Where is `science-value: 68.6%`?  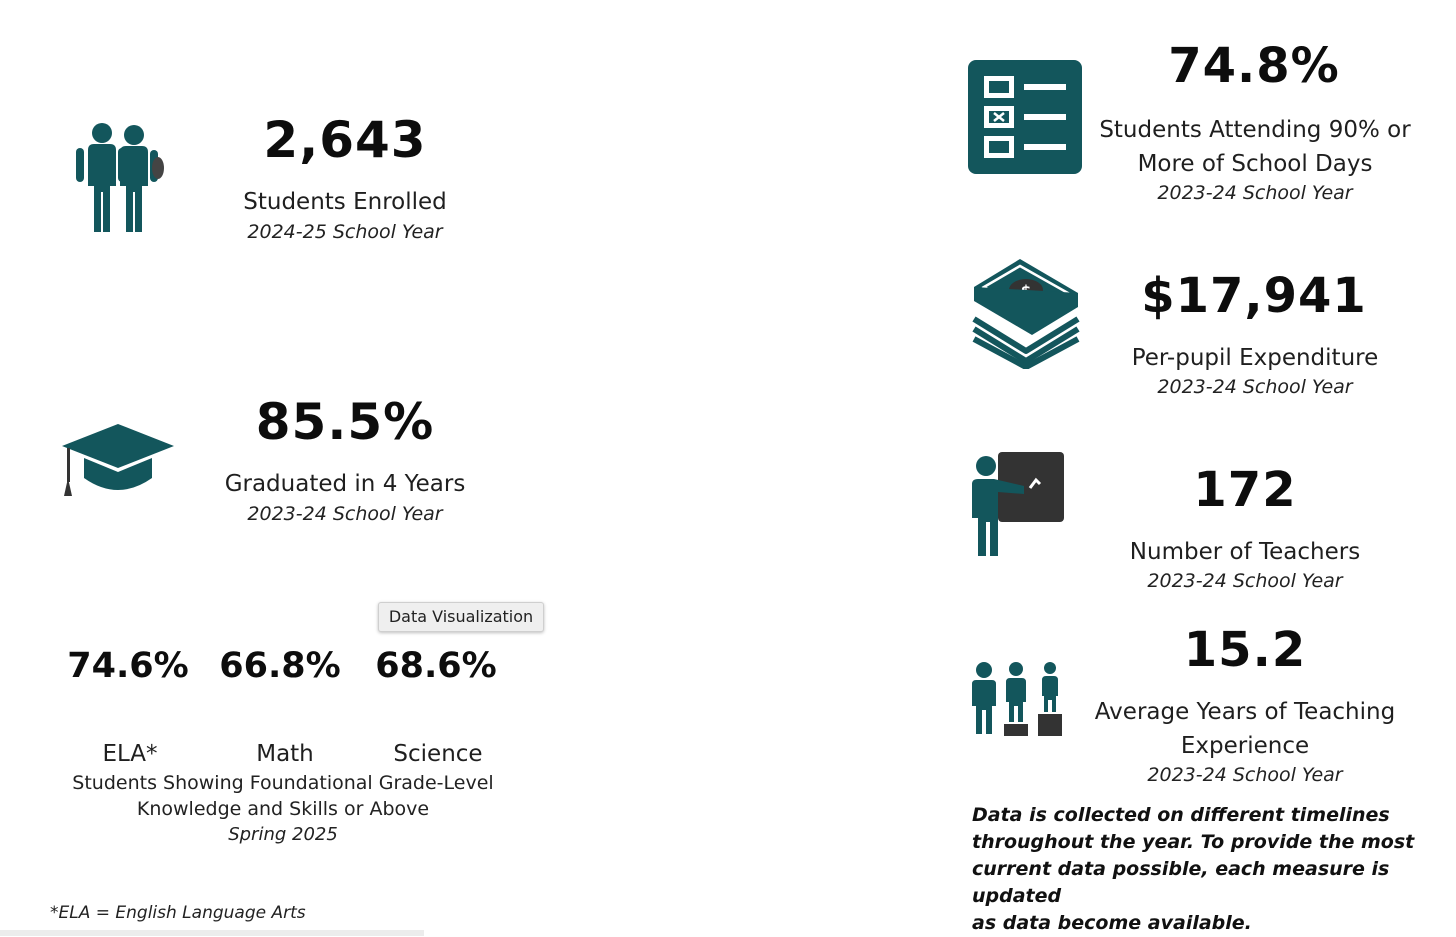
science-value: 68.6% is located at coordinates (436, 666).